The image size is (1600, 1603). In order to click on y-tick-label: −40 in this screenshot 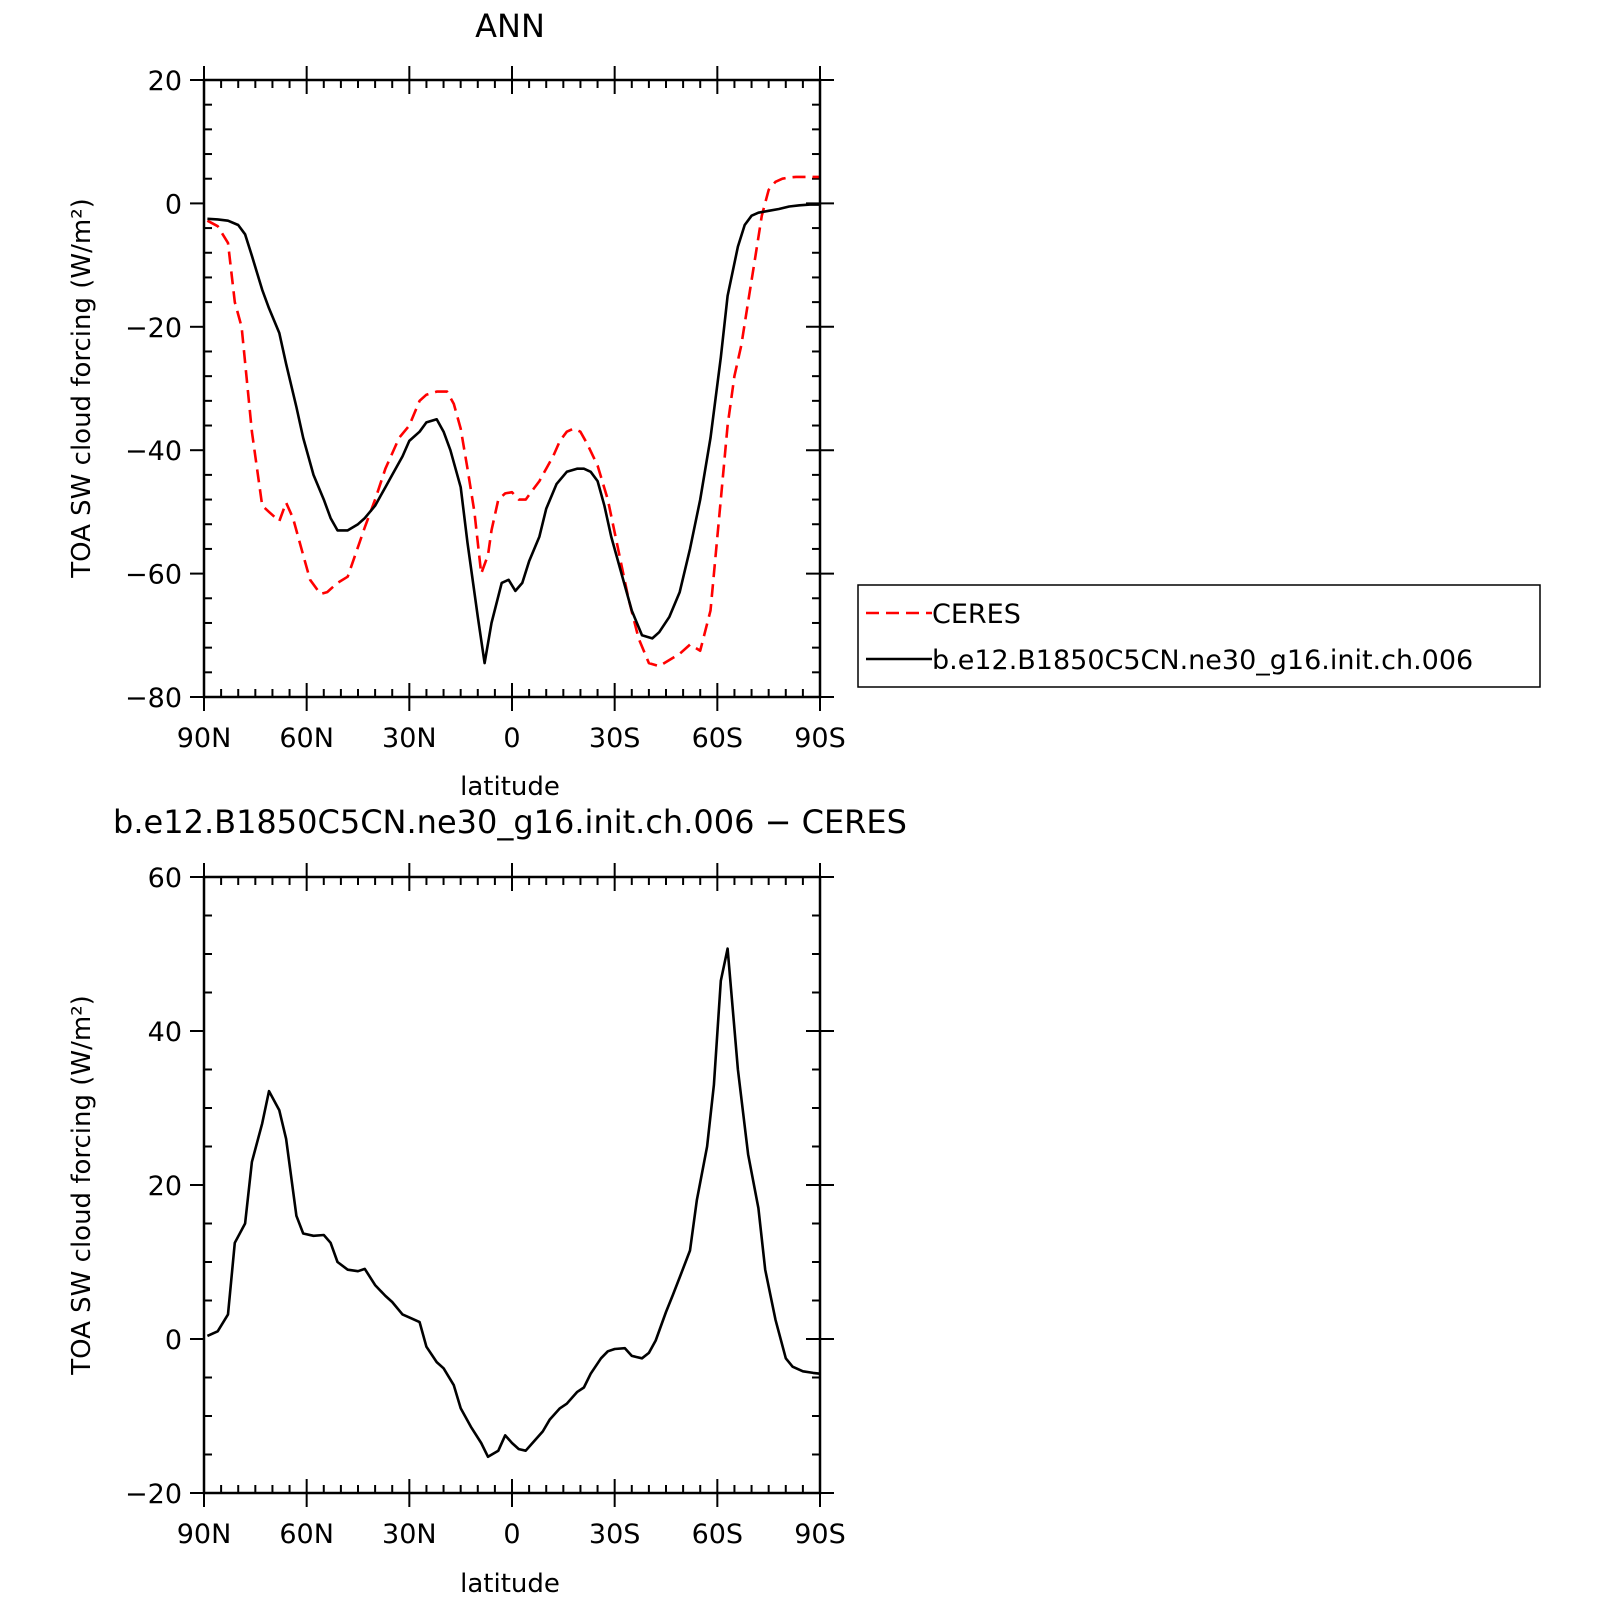, I will do `click(153, 451)`.